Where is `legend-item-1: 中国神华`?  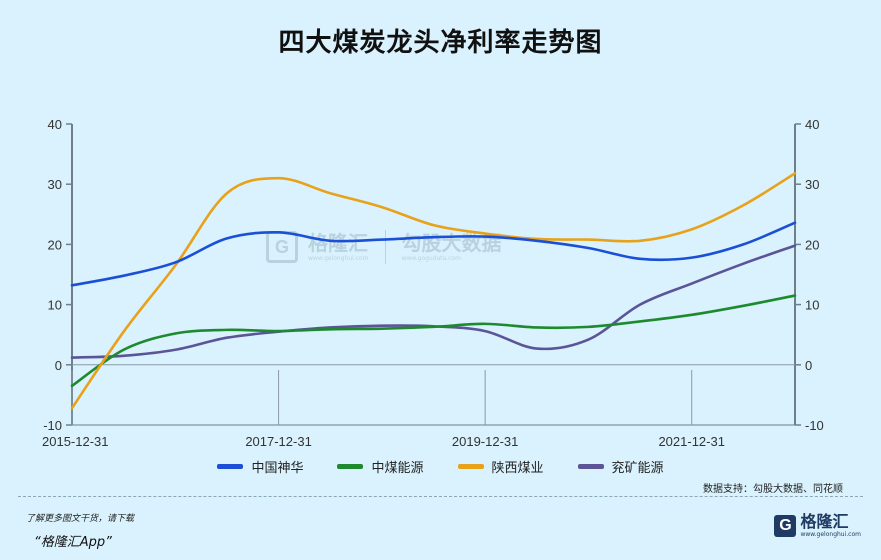 legend-item-1: 中国神华 is located at coordinates (260, 466).